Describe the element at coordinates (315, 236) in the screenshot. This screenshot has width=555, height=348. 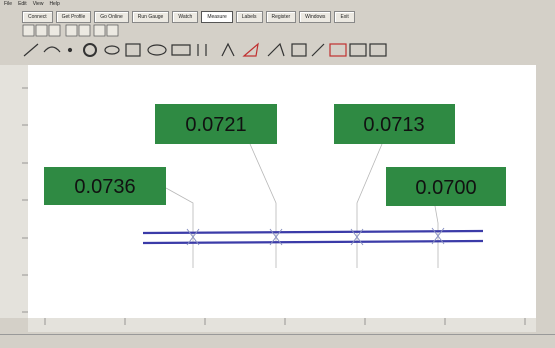
I see `measure-markers` at that location.